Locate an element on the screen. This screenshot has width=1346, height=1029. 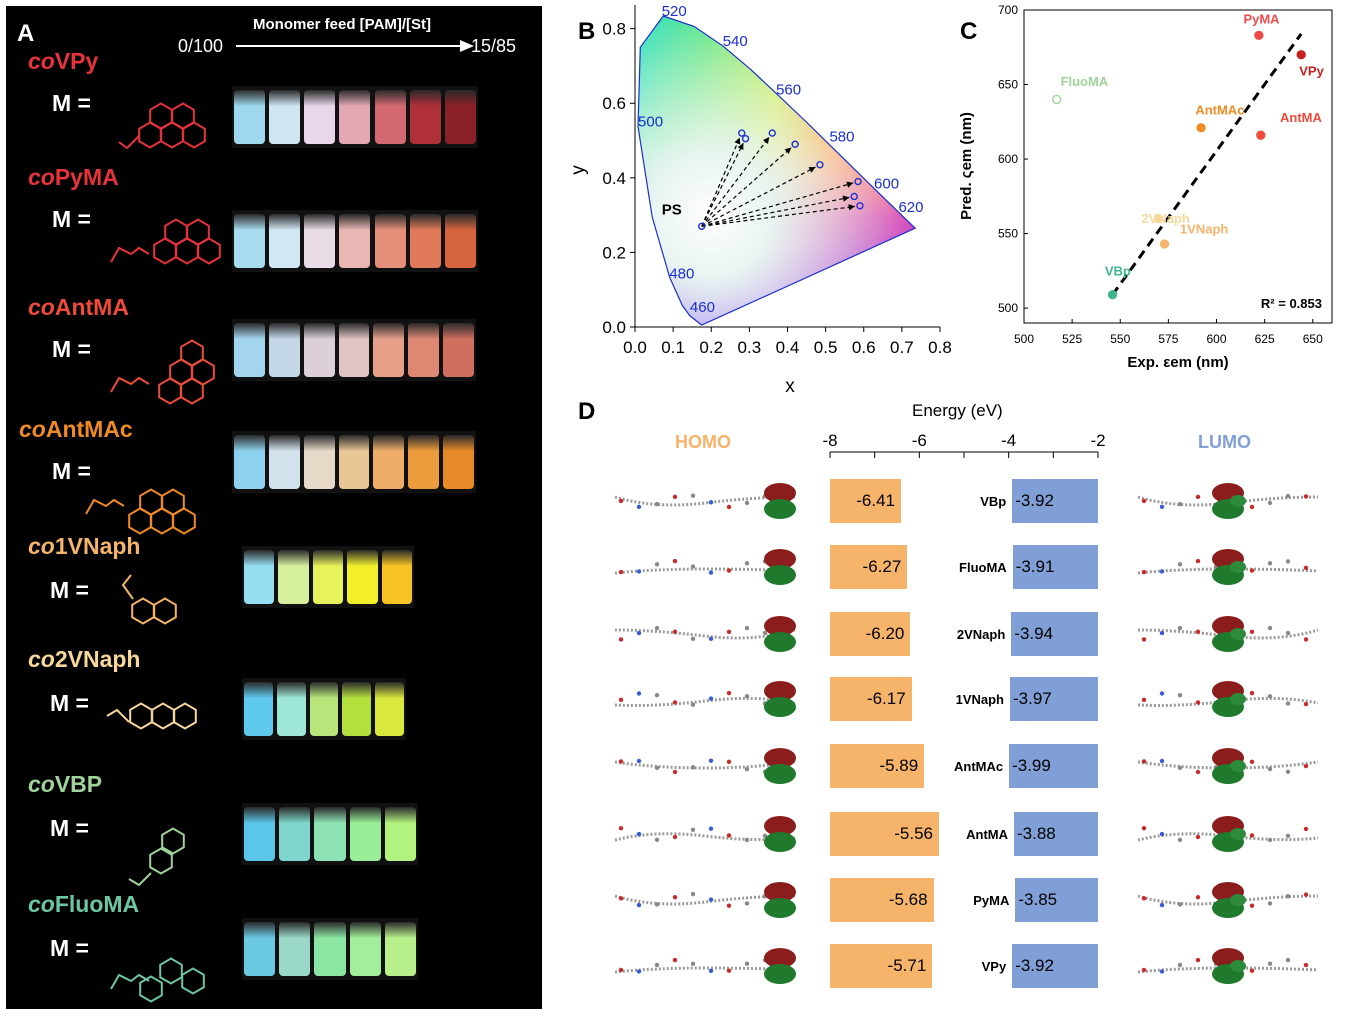
vial-strip is located at coordinates (324, 709).